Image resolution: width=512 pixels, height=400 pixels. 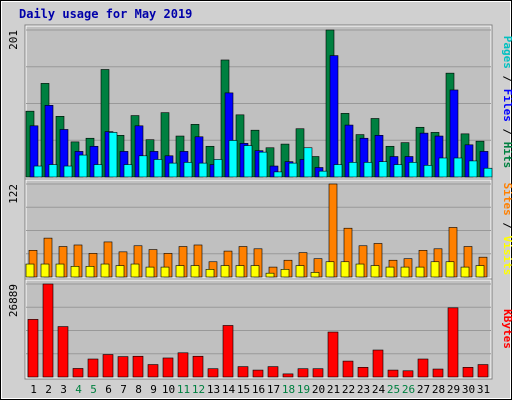 I want to click on x-tick-label-24: 24, so click(x=379, y=389).